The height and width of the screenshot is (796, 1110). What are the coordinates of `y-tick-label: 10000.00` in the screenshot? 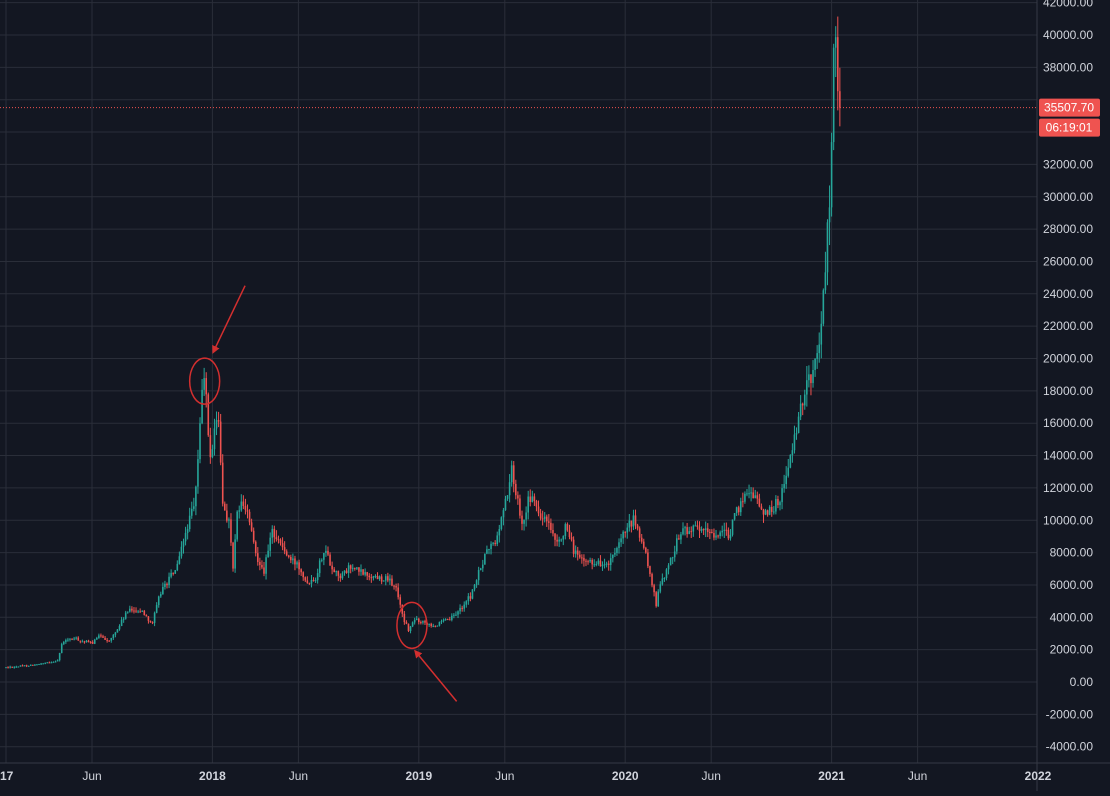 It's located at (1068, 520).